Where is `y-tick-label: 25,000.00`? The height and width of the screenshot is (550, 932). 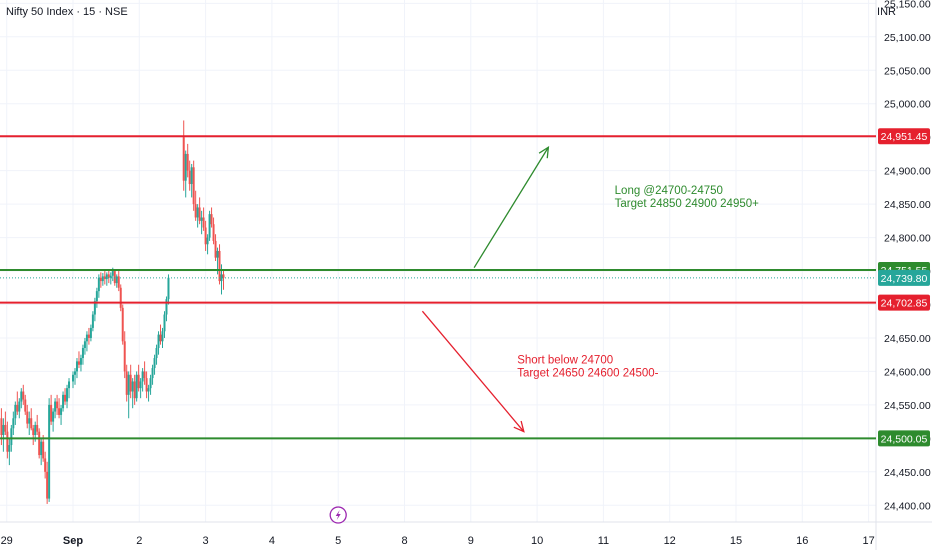
y-tick-label: 25,000.00 is located at coordinates (907, 105).